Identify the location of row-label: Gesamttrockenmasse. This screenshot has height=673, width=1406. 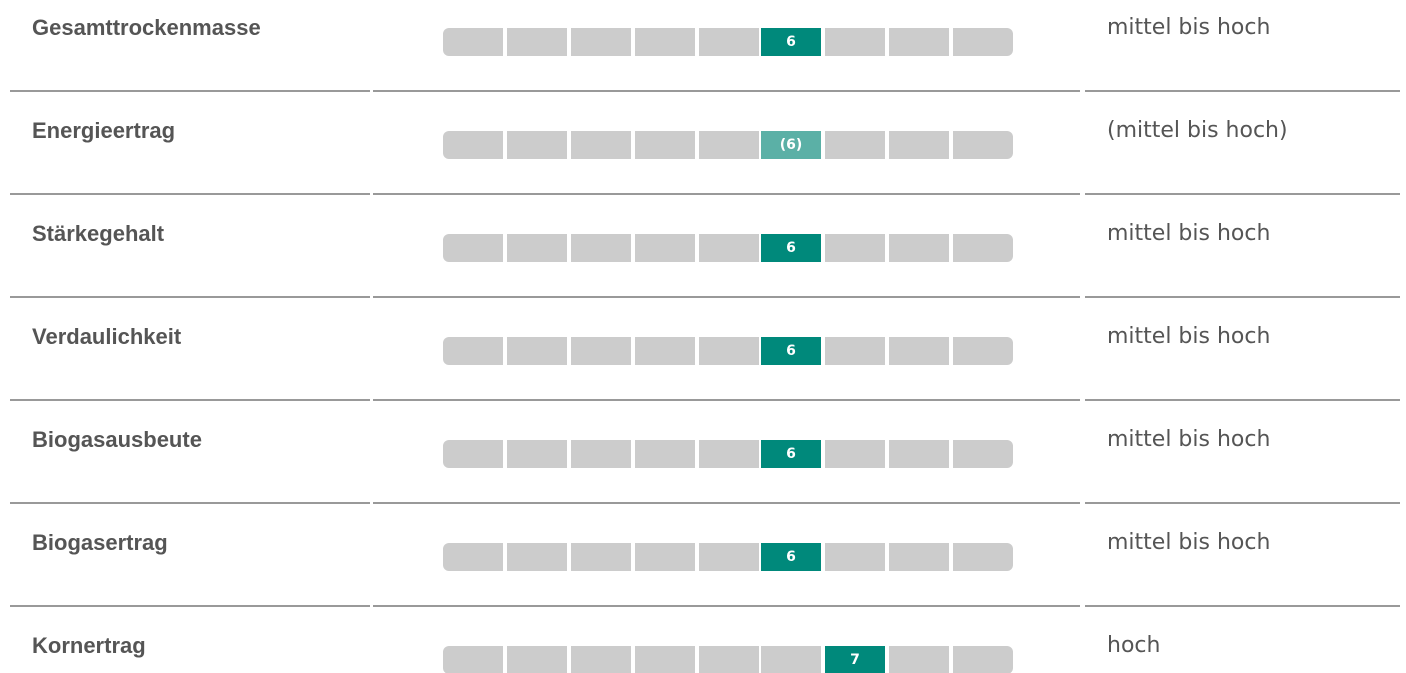
(146, 27).